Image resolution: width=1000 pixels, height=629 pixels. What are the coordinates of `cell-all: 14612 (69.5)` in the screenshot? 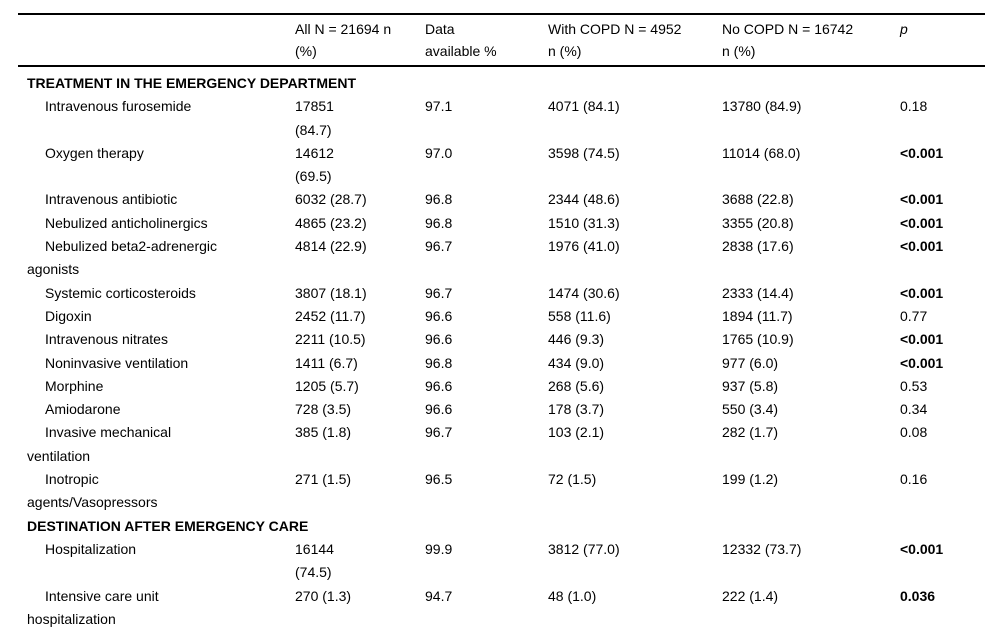 It's located at (314, 164).